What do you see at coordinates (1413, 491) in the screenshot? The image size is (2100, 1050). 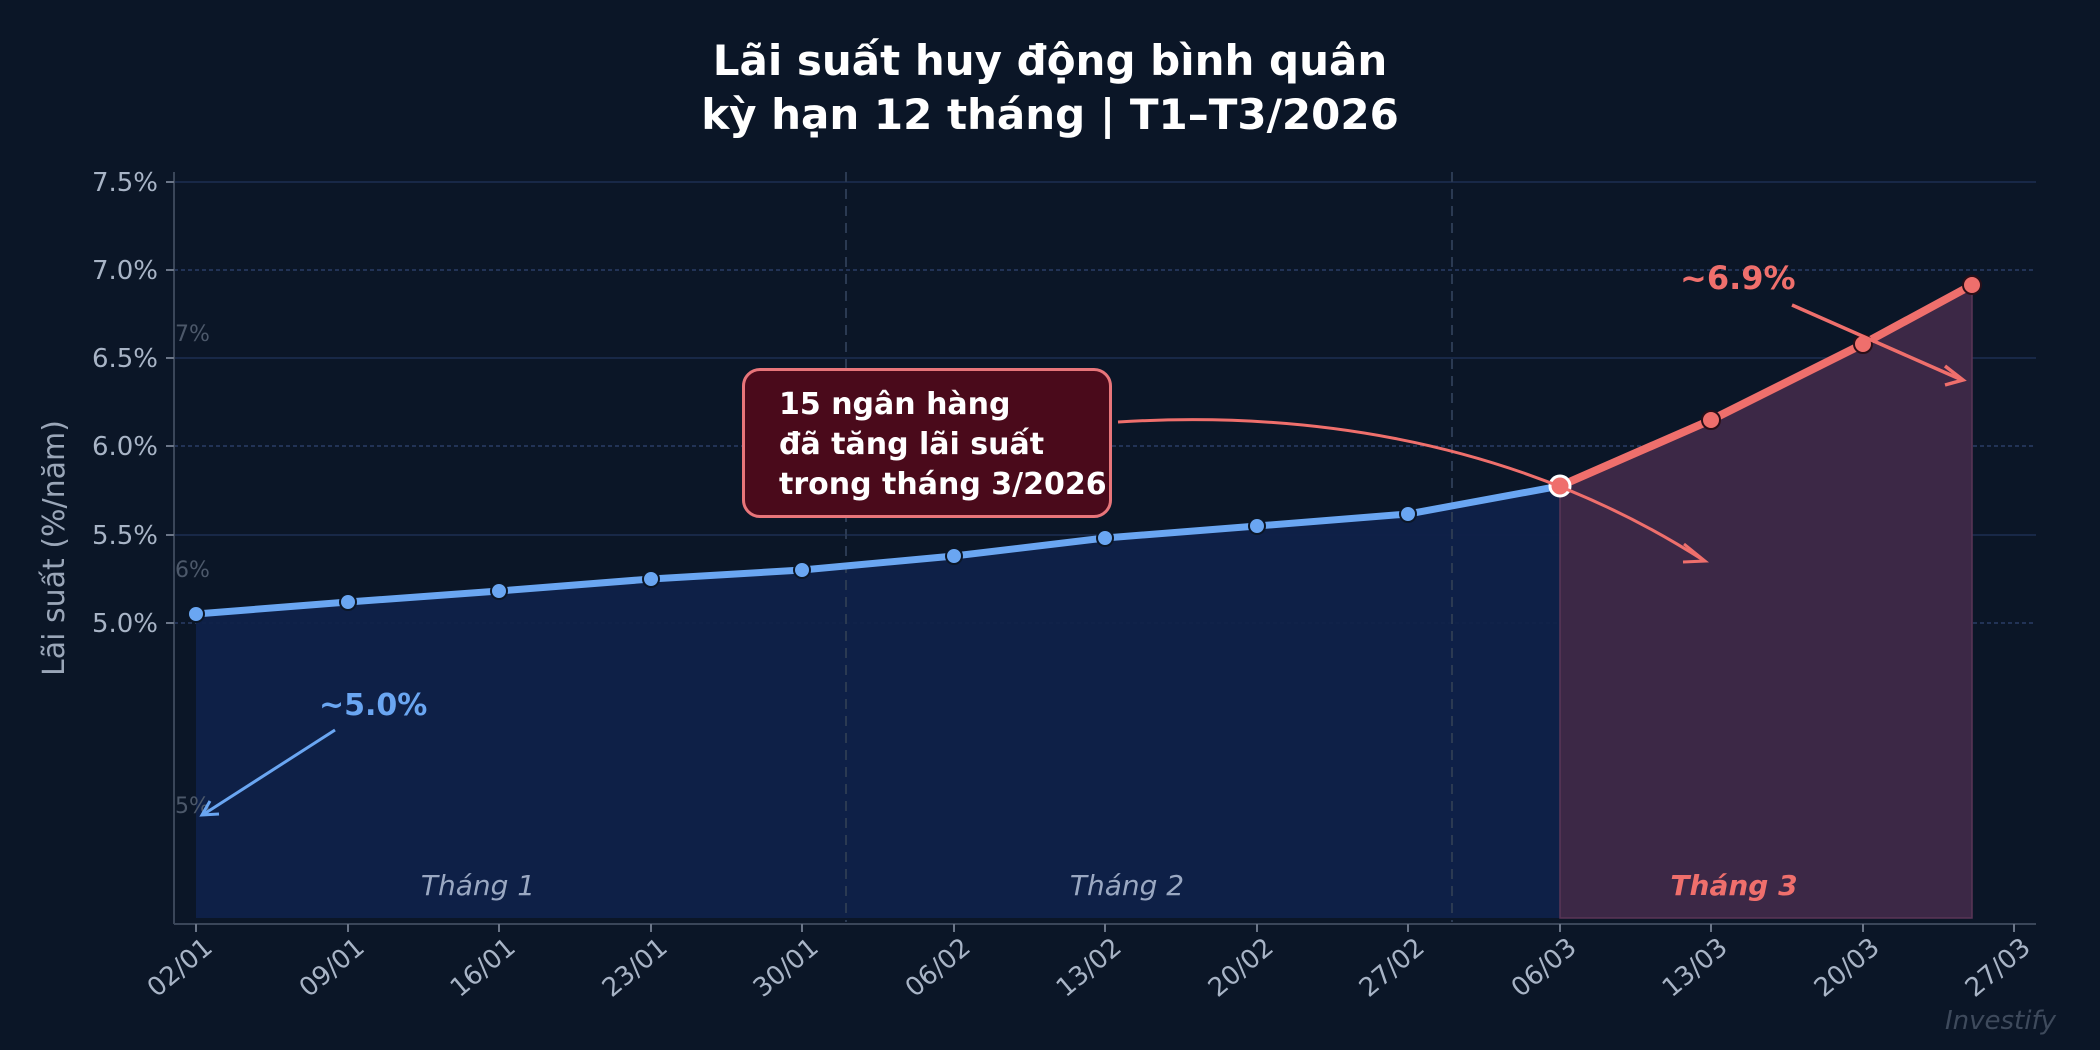 I see `callout-arrow` at bounding box center [1413, 491].